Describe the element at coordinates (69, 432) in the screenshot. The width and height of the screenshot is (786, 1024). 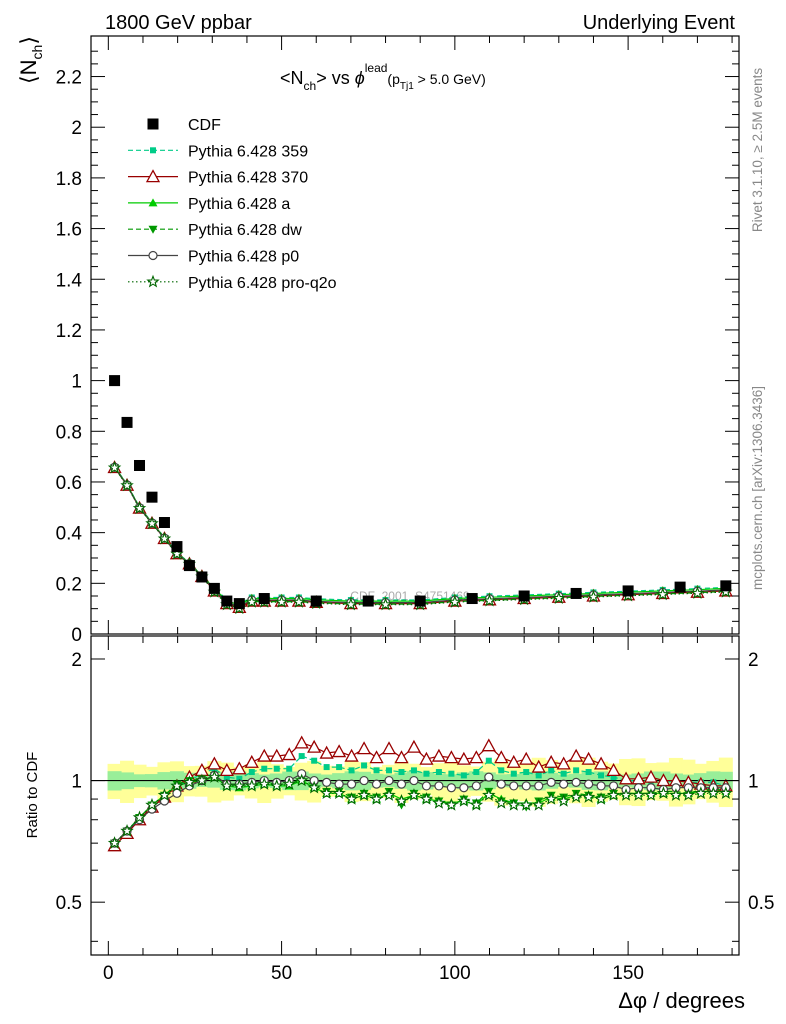
I see `y-tick-label: 0.8` at that location.